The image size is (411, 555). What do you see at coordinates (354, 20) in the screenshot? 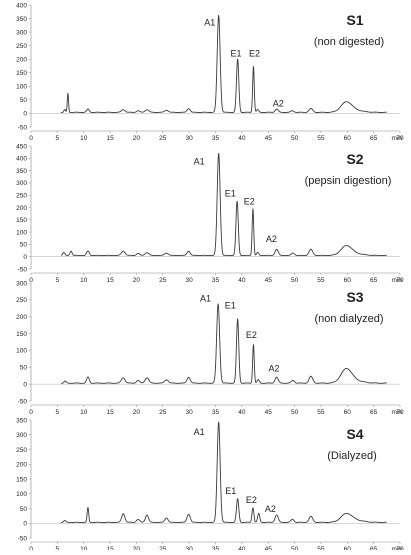
I see `sample-title: S1` at bounding box center [354, 20].